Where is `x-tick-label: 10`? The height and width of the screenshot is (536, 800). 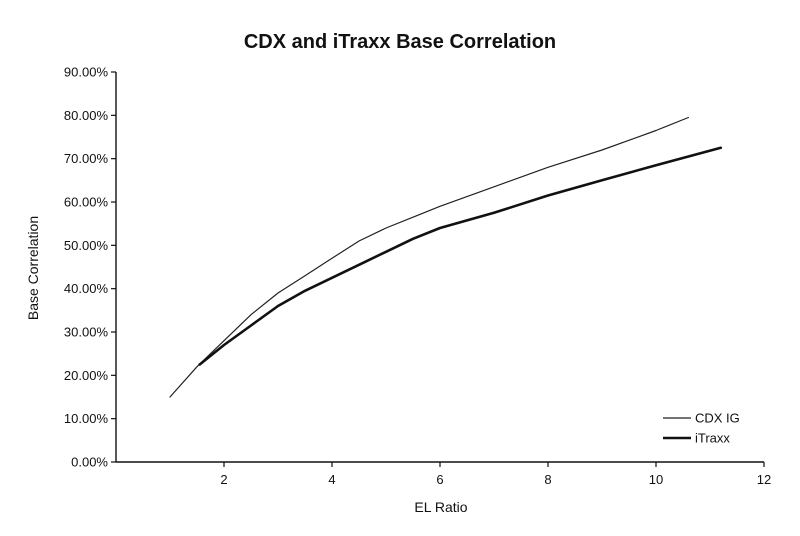
x-tick-label: 10 is located at coordinates (656, 479).